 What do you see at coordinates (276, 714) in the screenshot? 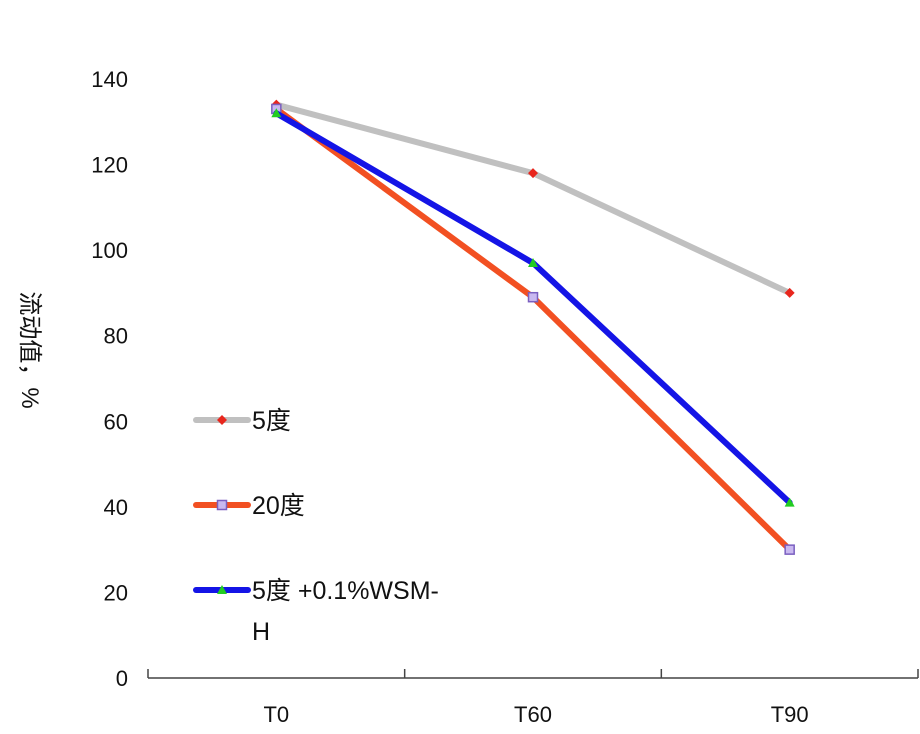
I see `x-tick-label: T0` at bounding box center [276, 714].